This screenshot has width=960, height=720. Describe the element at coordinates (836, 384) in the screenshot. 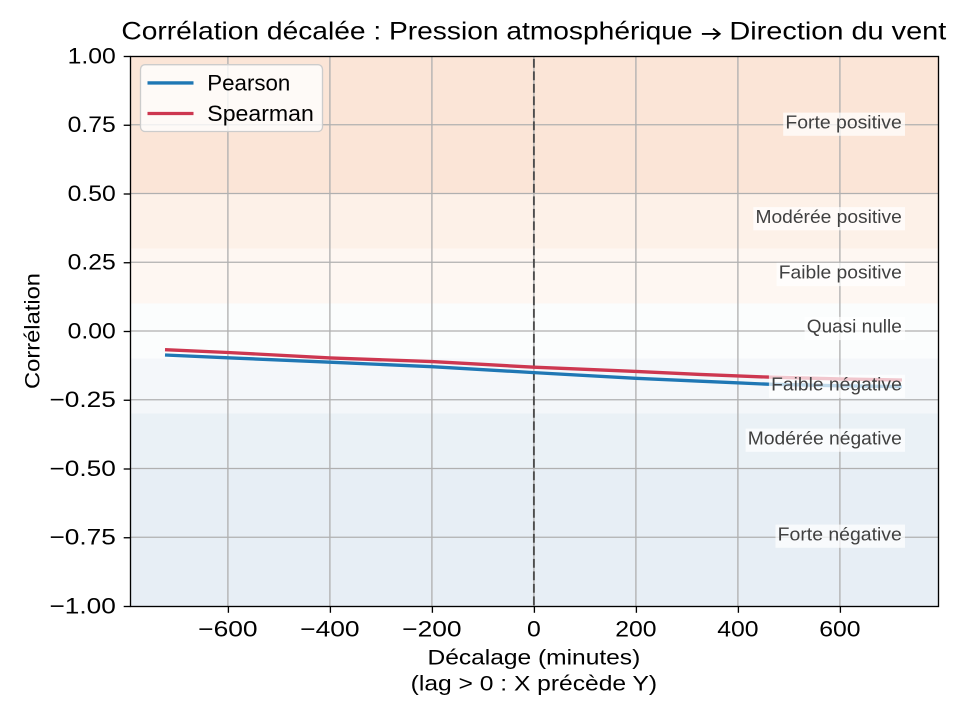

I see `svg-text: Faible négative` at that location.